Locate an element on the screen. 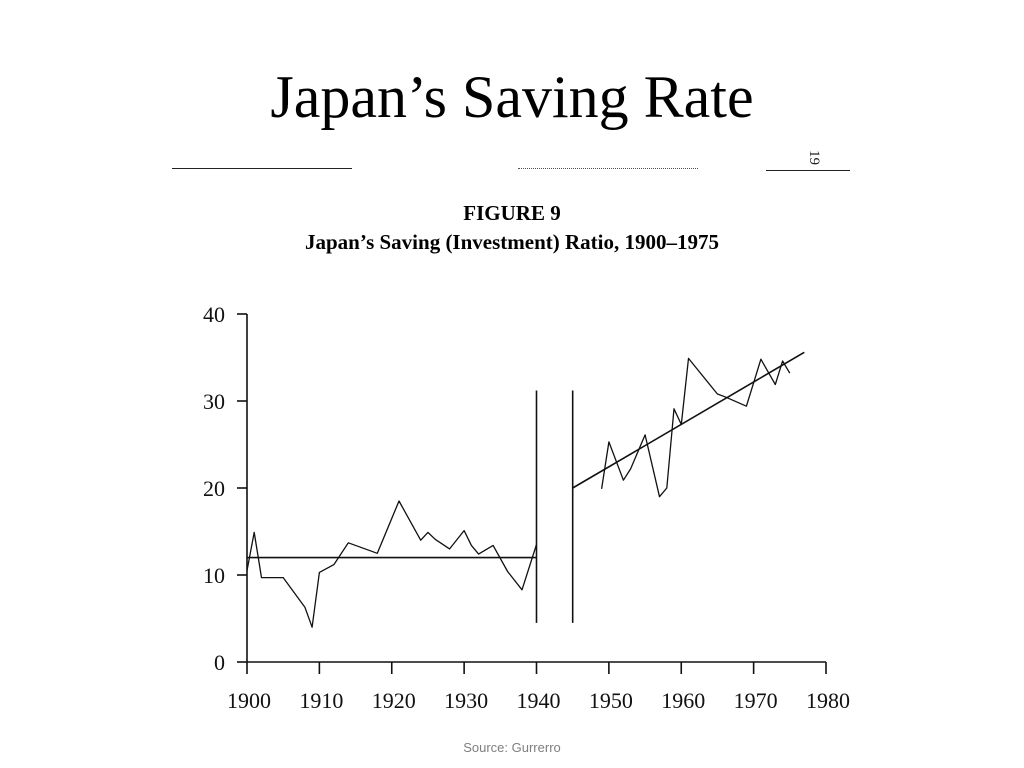 Image resolution: width=1024 pixels, height=768 pixels. y-tick-label: 40 is located at coordinates (214, 314).